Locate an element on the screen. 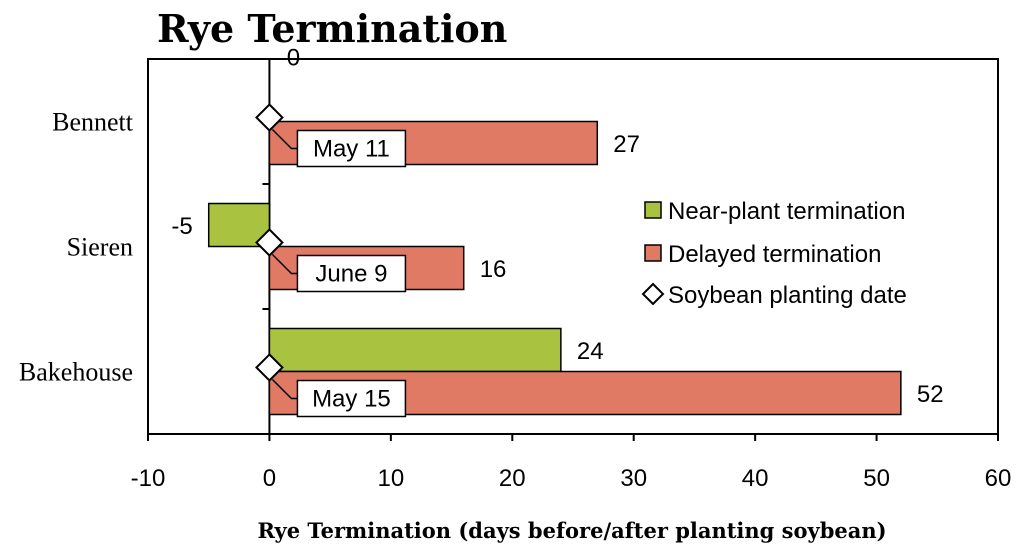  planting-marker-bennett is located at coordinates (269, 117).